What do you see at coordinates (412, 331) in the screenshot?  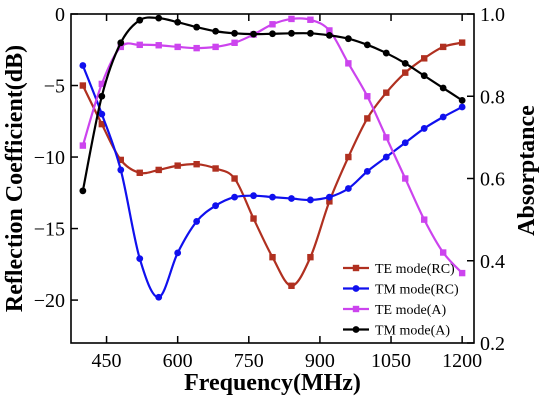 I see `legend-label: TM mode(A)` at bounding box center [412, 331].